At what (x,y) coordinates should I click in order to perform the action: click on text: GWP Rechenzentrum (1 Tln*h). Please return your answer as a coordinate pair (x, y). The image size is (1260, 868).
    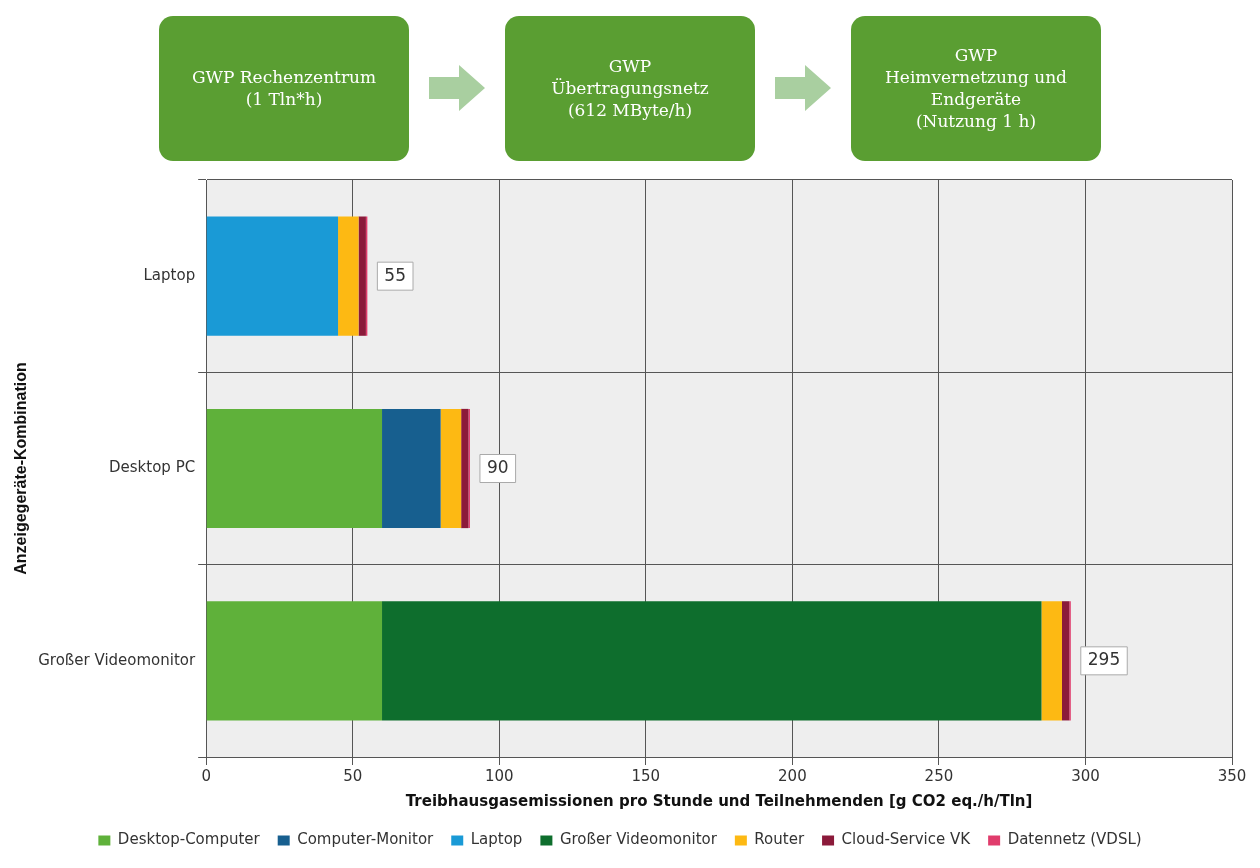
    Looking at the image, I should click on (284, 88).